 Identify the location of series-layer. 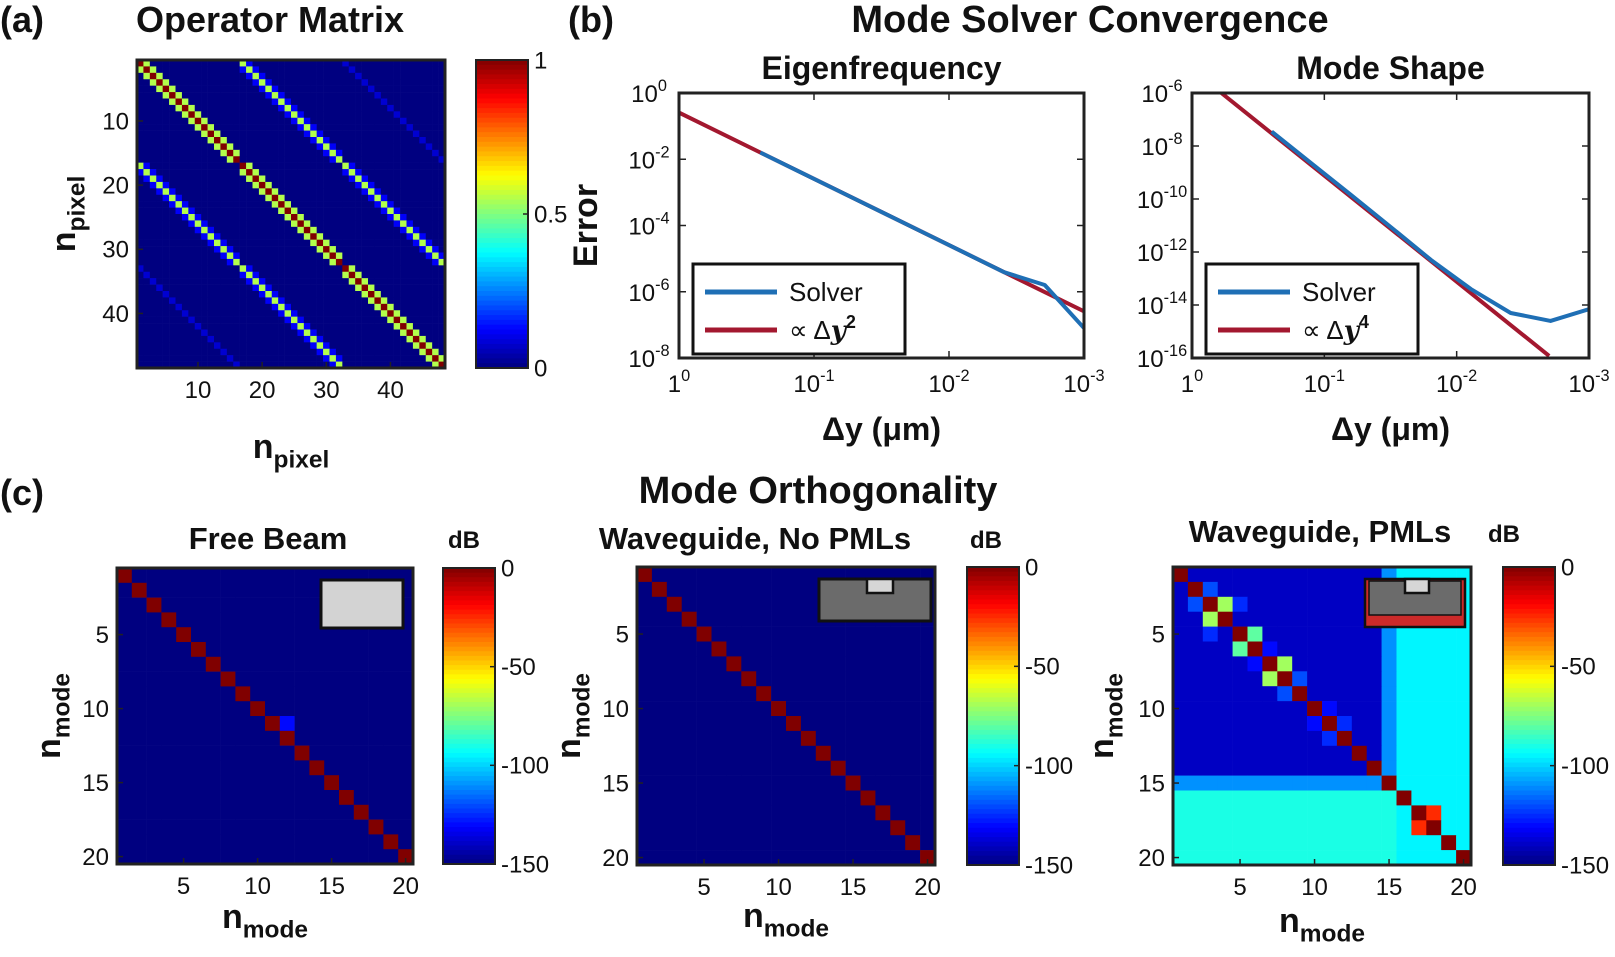
(881, 220).